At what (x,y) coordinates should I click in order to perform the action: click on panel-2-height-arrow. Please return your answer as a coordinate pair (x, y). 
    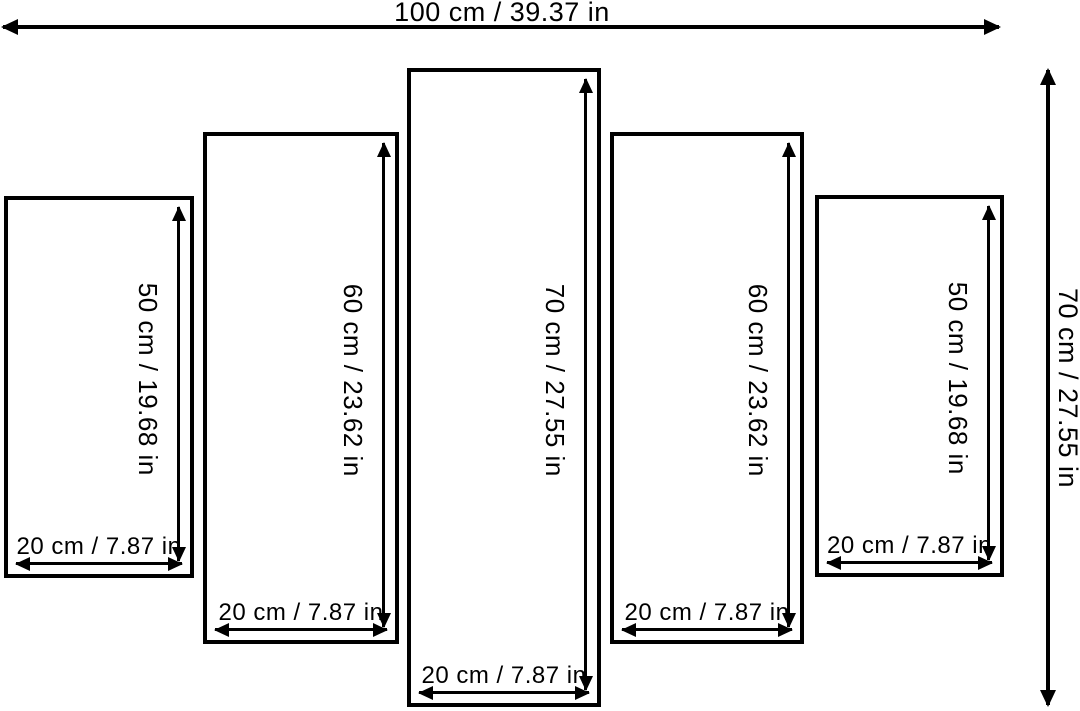
    Looking at the image, I should click on (383, 385).